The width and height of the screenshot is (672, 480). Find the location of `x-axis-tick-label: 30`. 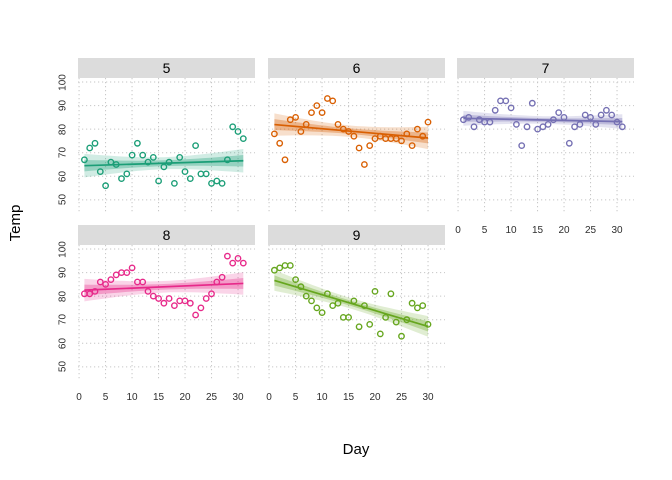

x-axis-tick-label: 30 is located at coordinates (238, 397).